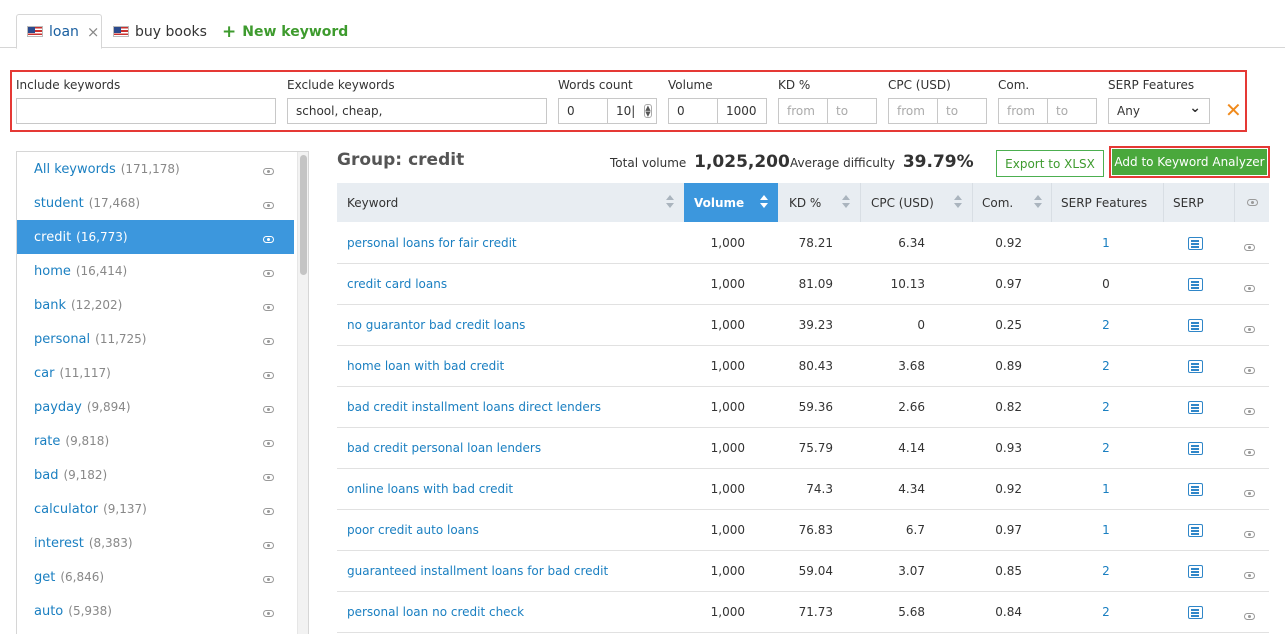  What do you see at coordinates (1023, 111) in the screenshot?
I see `com-from-input: from` at bounding box center [1023, 111].